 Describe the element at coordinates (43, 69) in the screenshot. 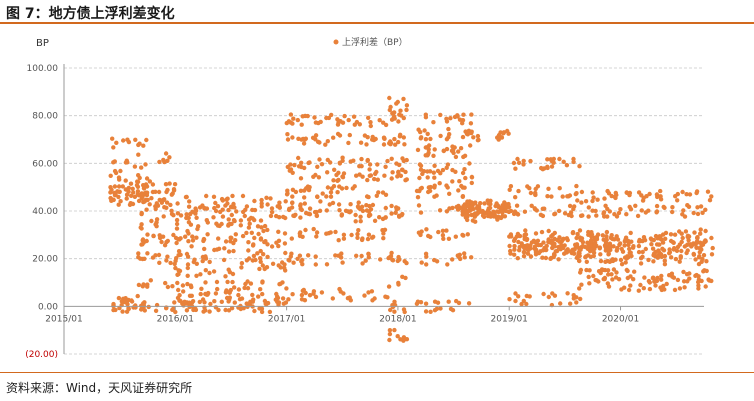

I see `y-tick-label: 100.00` at that location.